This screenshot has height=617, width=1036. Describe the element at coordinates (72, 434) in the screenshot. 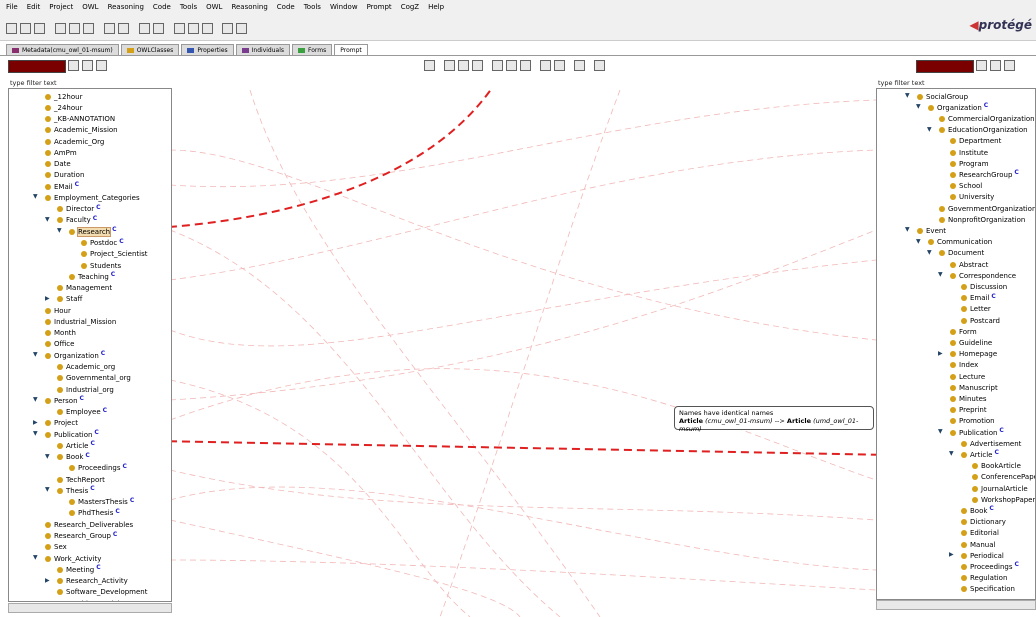

I see `tree-row: Publication C` at that location.